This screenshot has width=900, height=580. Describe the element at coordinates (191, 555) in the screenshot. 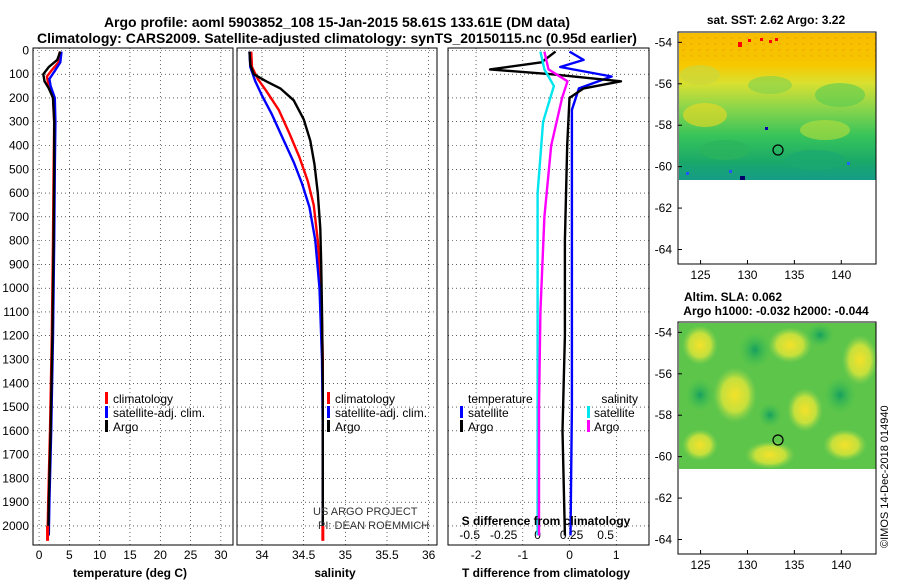

I see `x-tick-label: 25` at that location.